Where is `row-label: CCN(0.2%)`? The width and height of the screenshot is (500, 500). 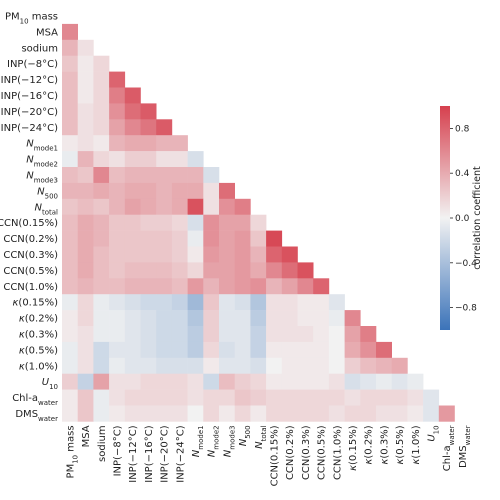 row-label: CCN(0.2%) is located at coordinates (30, 239).